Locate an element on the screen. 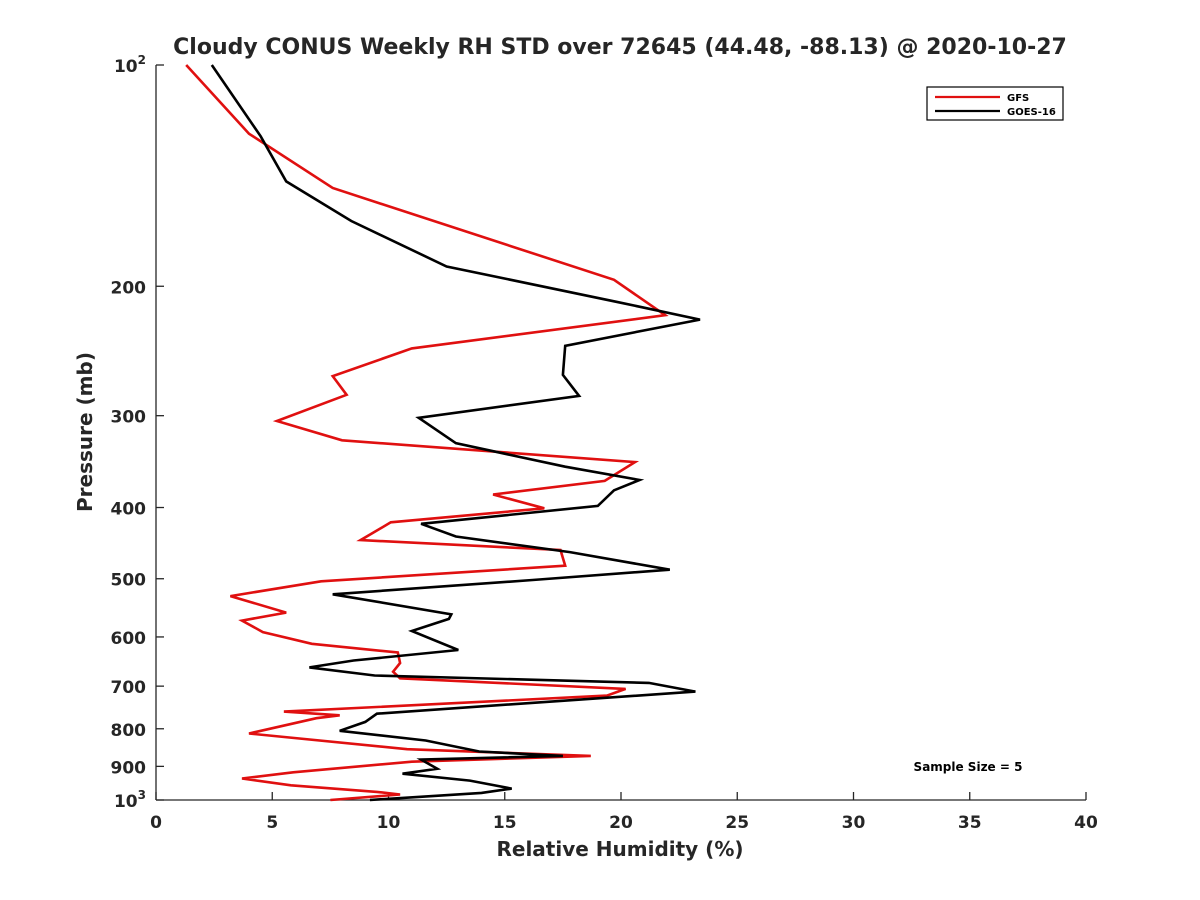 This screenshot has width=1200, height=900. y-tick-label-9: 10³ is located at coordinates (130, 800).